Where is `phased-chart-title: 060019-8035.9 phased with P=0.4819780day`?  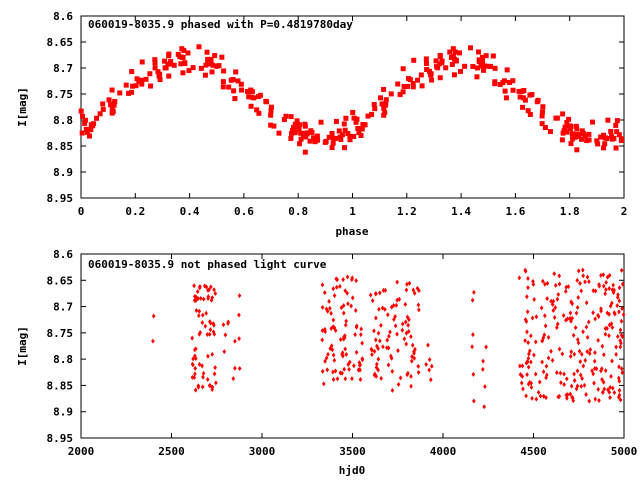
phased-chart-title: 060019-8035.9 phased with P=0.4819780day is located at coordinates (220, 24).